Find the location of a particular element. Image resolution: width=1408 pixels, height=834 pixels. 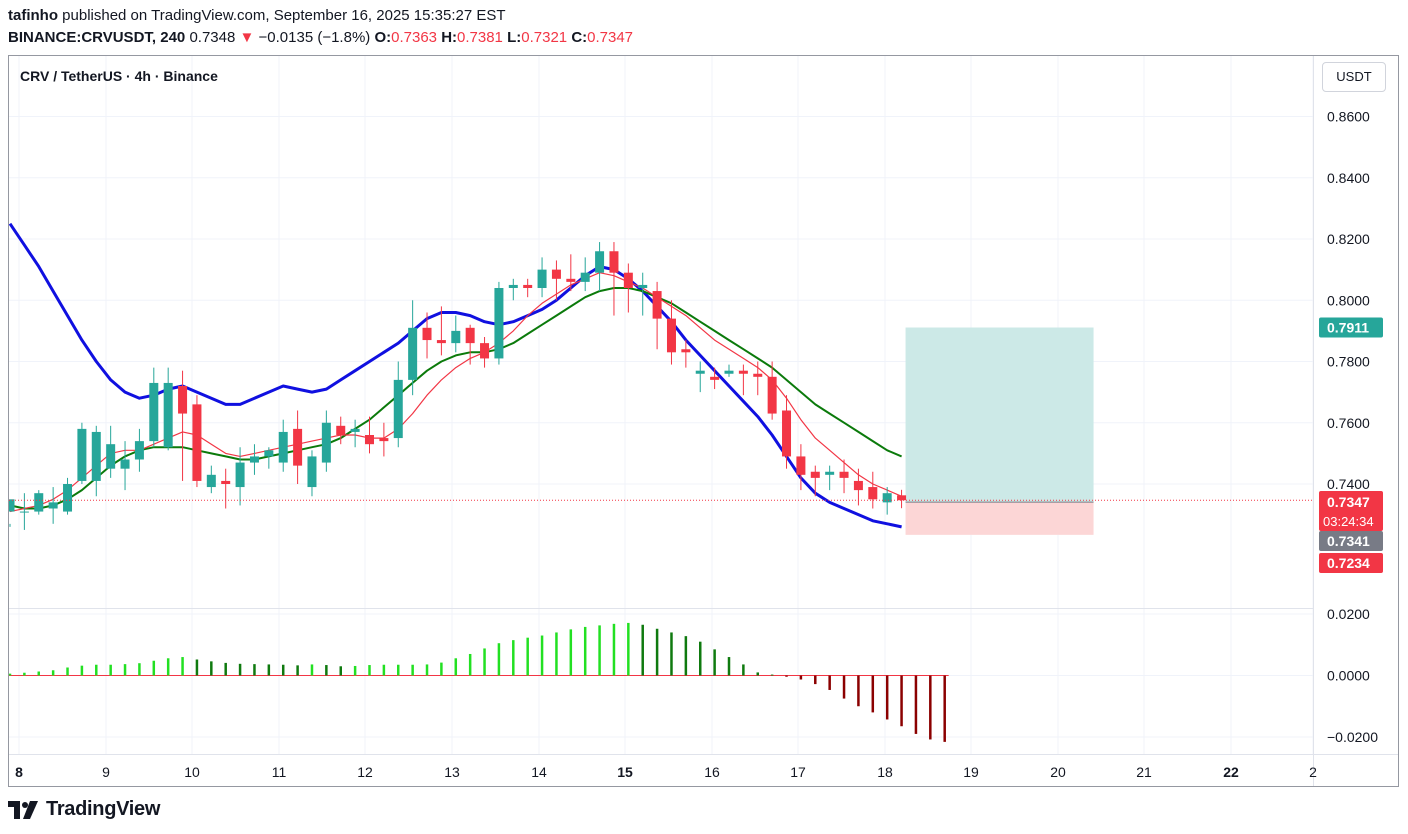

time-tick-label: 17 is located at coordinates (798, 772).